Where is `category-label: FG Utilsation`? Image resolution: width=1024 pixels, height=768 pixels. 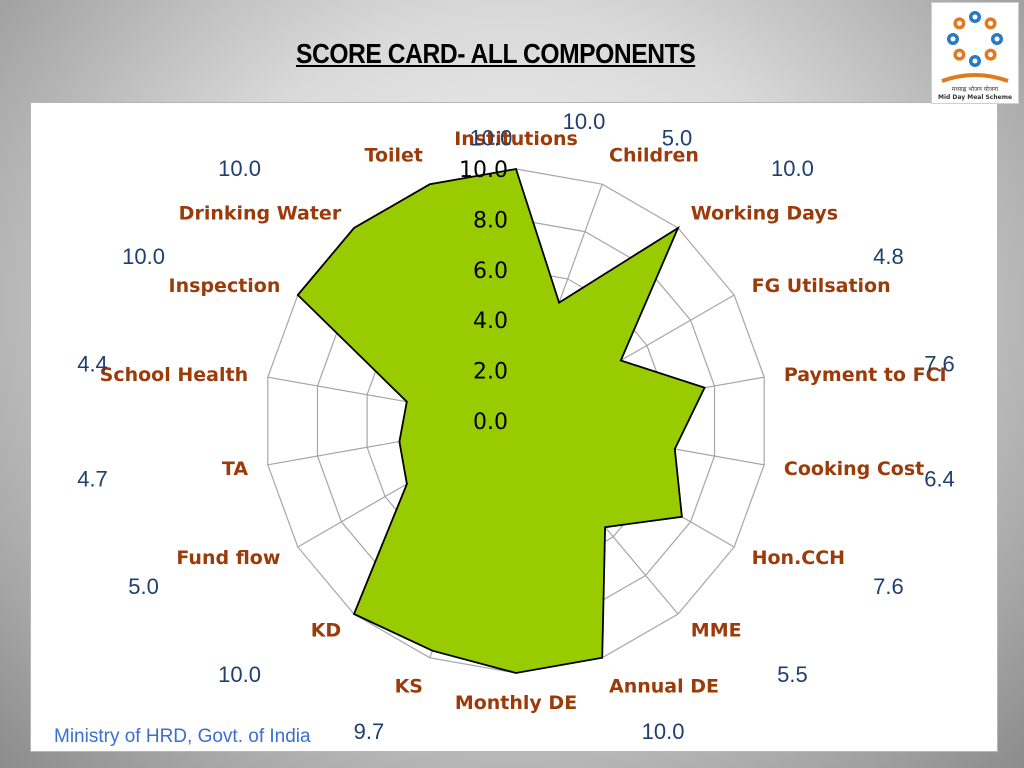 category-label: FG Utilsation is located at coordinates (821, 286).